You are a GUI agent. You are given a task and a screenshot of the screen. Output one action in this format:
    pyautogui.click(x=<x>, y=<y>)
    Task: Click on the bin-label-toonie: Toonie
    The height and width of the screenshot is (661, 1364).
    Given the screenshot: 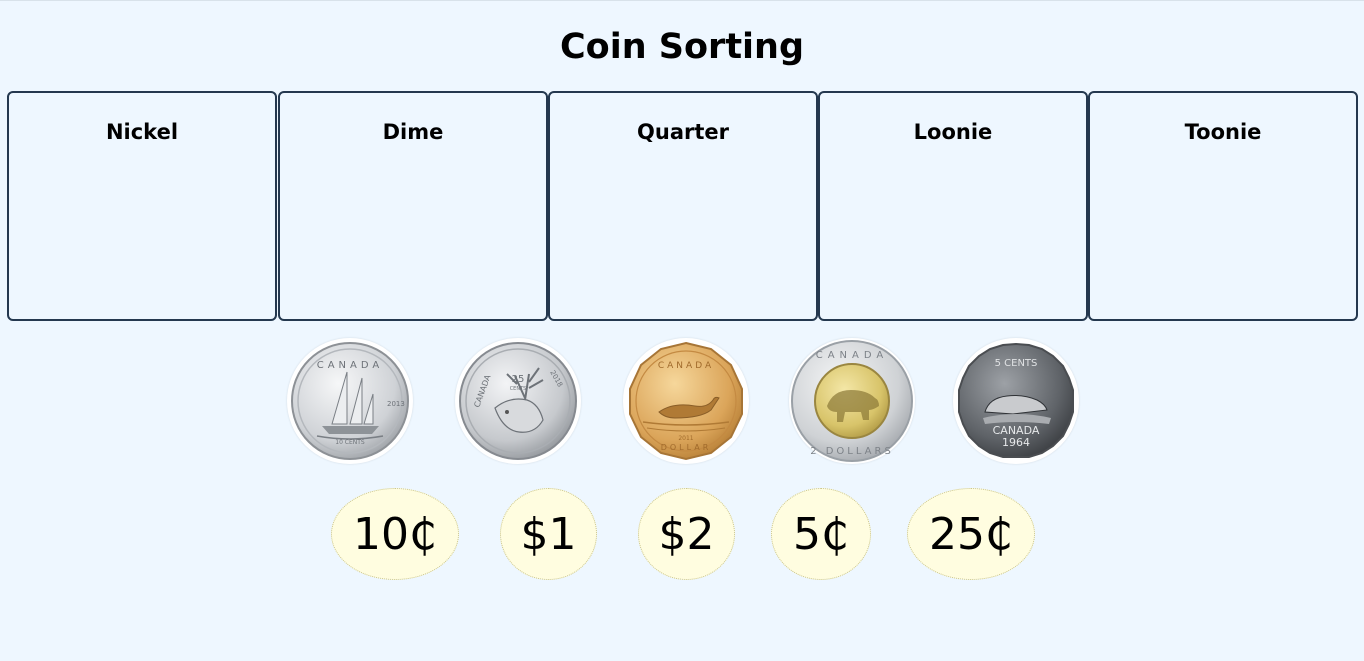 What is the action you would take?
    pyautogui.click(x=1223, y=132)
    